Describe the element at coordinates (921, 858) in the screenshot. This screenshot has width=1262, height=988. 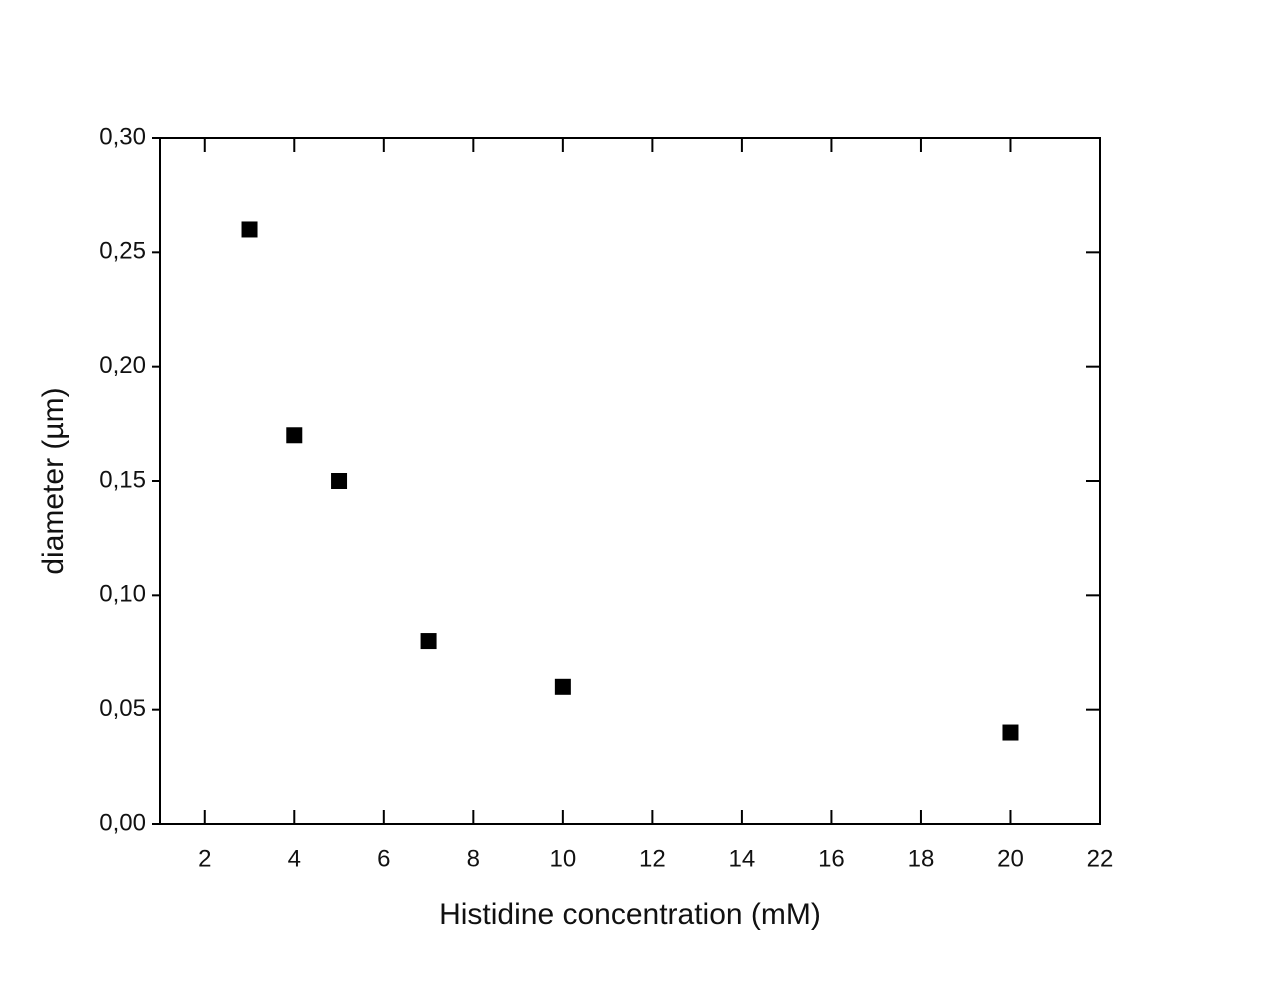
I see `x-tick-label: 18` at that location.